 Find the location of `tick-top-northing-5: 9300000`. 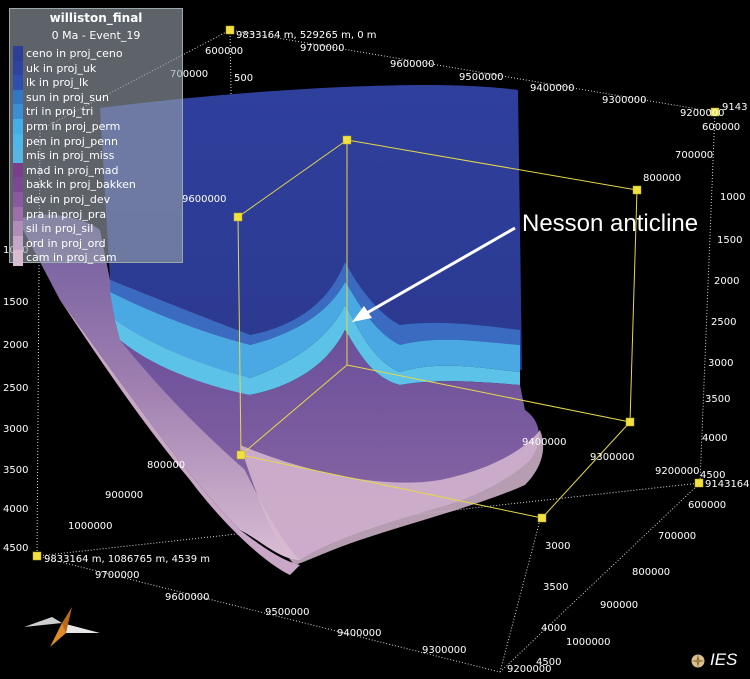

tick-top-northing-5: 9300000 is located at coordinates (624, 100).